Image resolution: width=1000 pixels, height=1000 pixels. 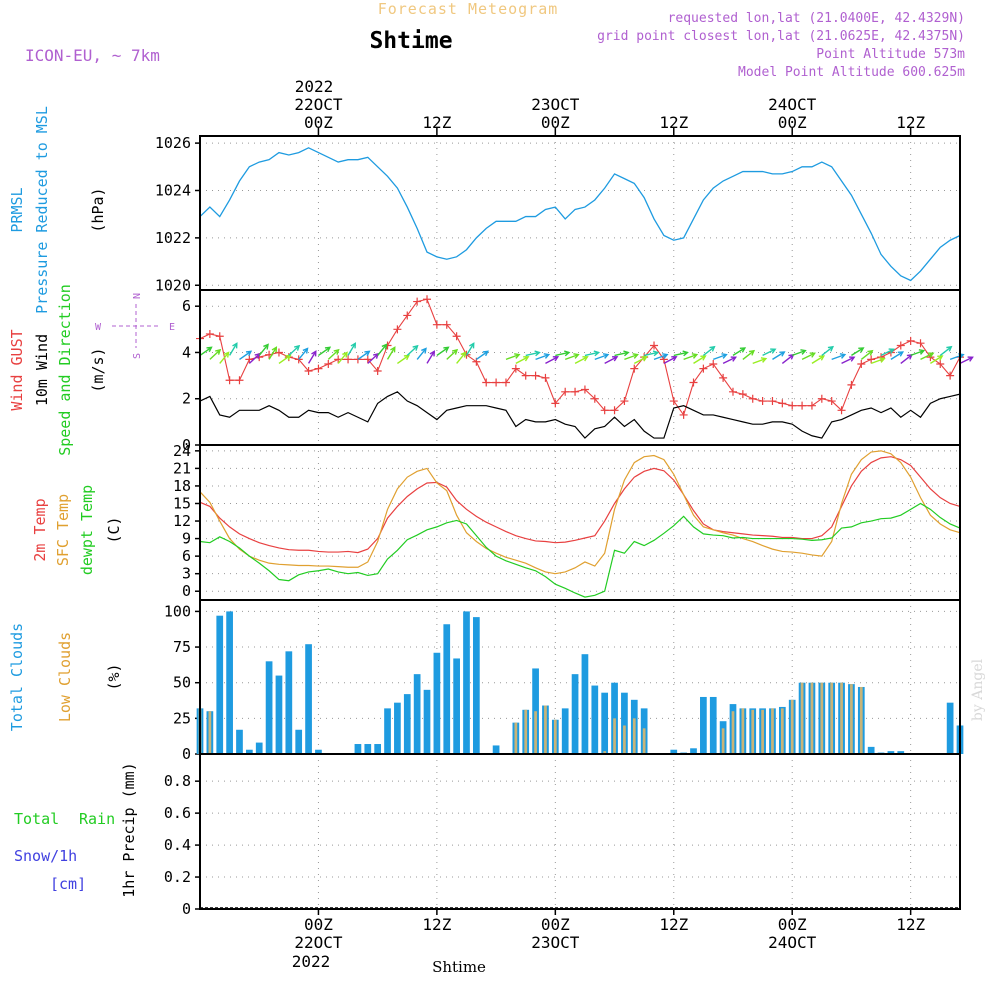 What do you see at coordinates (173, 285) in the screenshot?
I see `y-tick-label: 1020` at bounding box center [173, 285].